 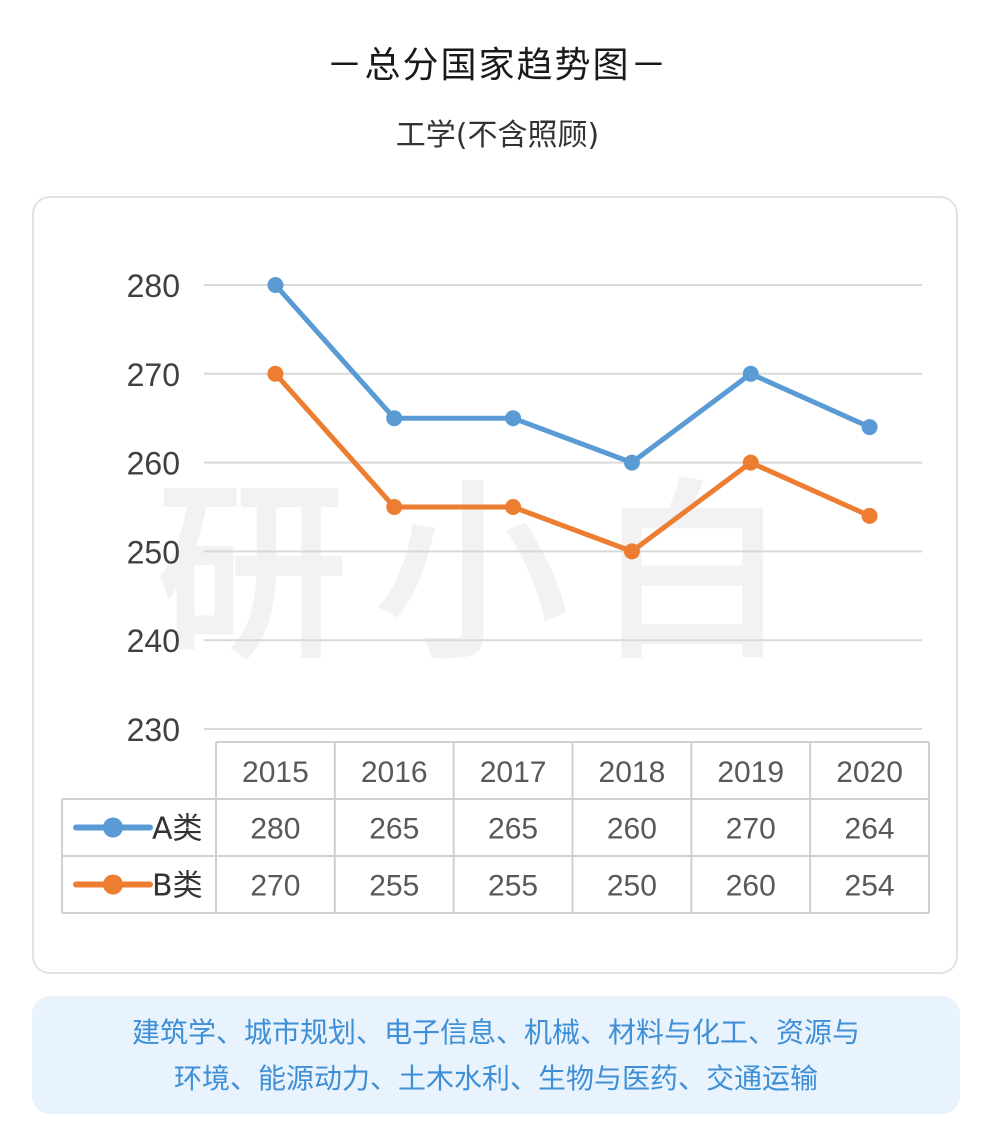 What do you see at coordinates (153, 552) in the screenshot?
I see `y-tick-label: 250` at bounding box center [153, 552].